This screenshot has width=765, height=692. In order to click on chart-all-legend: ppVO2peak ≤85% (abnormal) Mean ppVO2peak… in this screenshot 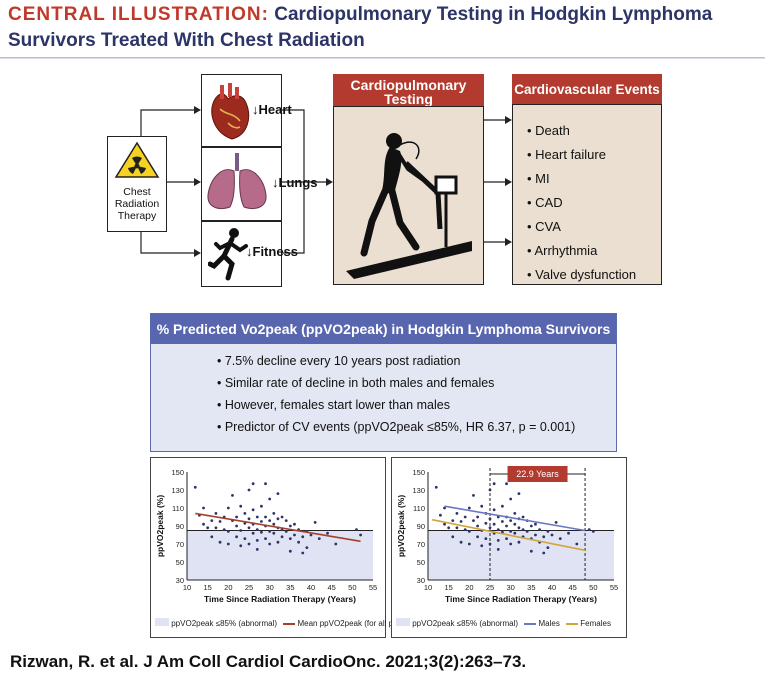, I will do `click(287, 623)`.